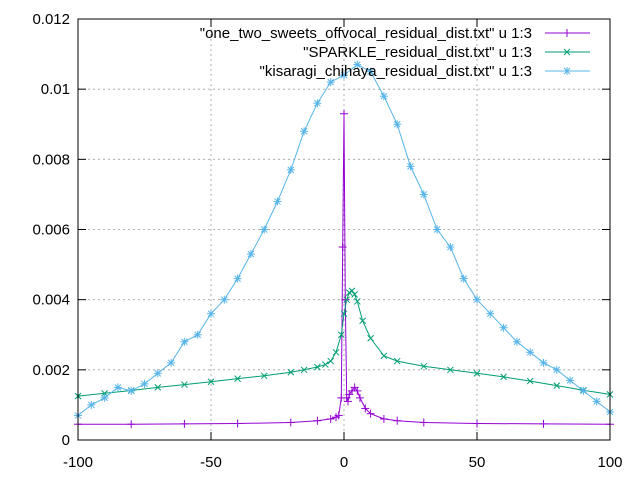  Describe the element at coordinates (344, 462) in the screenshot. I see `x-tick-label: 0` at that location.